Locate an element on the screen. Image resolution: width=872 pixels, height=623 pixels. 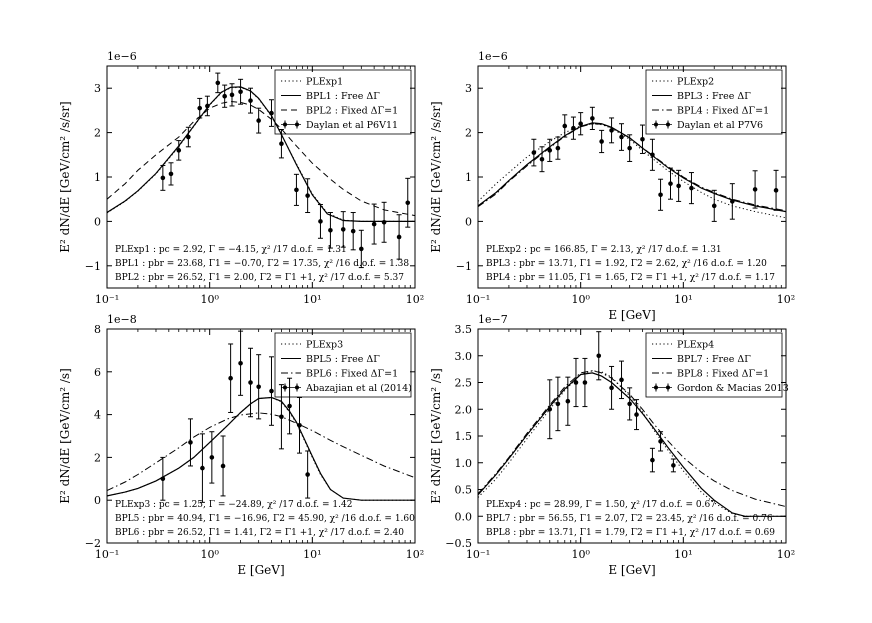
legend-label: BPL6 : Fixed ΔΓ=1 is located at coordinates (352, 374).